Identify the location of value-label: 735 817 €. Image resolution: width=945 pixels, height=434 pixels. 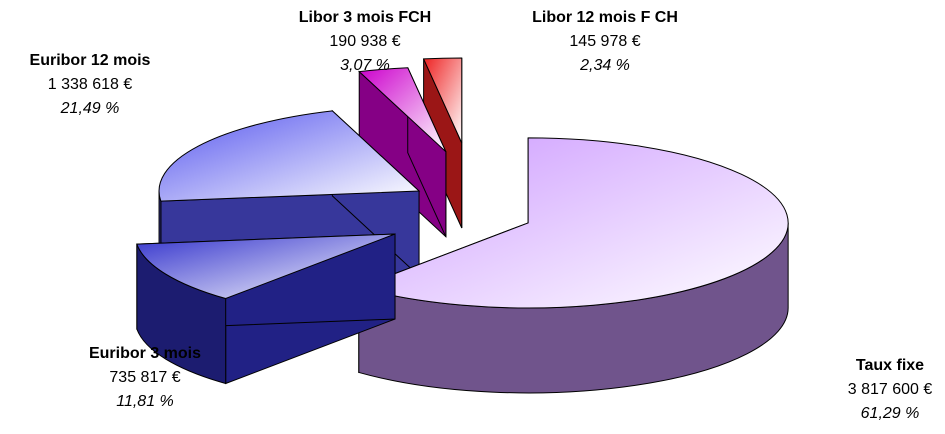
(144, 377).